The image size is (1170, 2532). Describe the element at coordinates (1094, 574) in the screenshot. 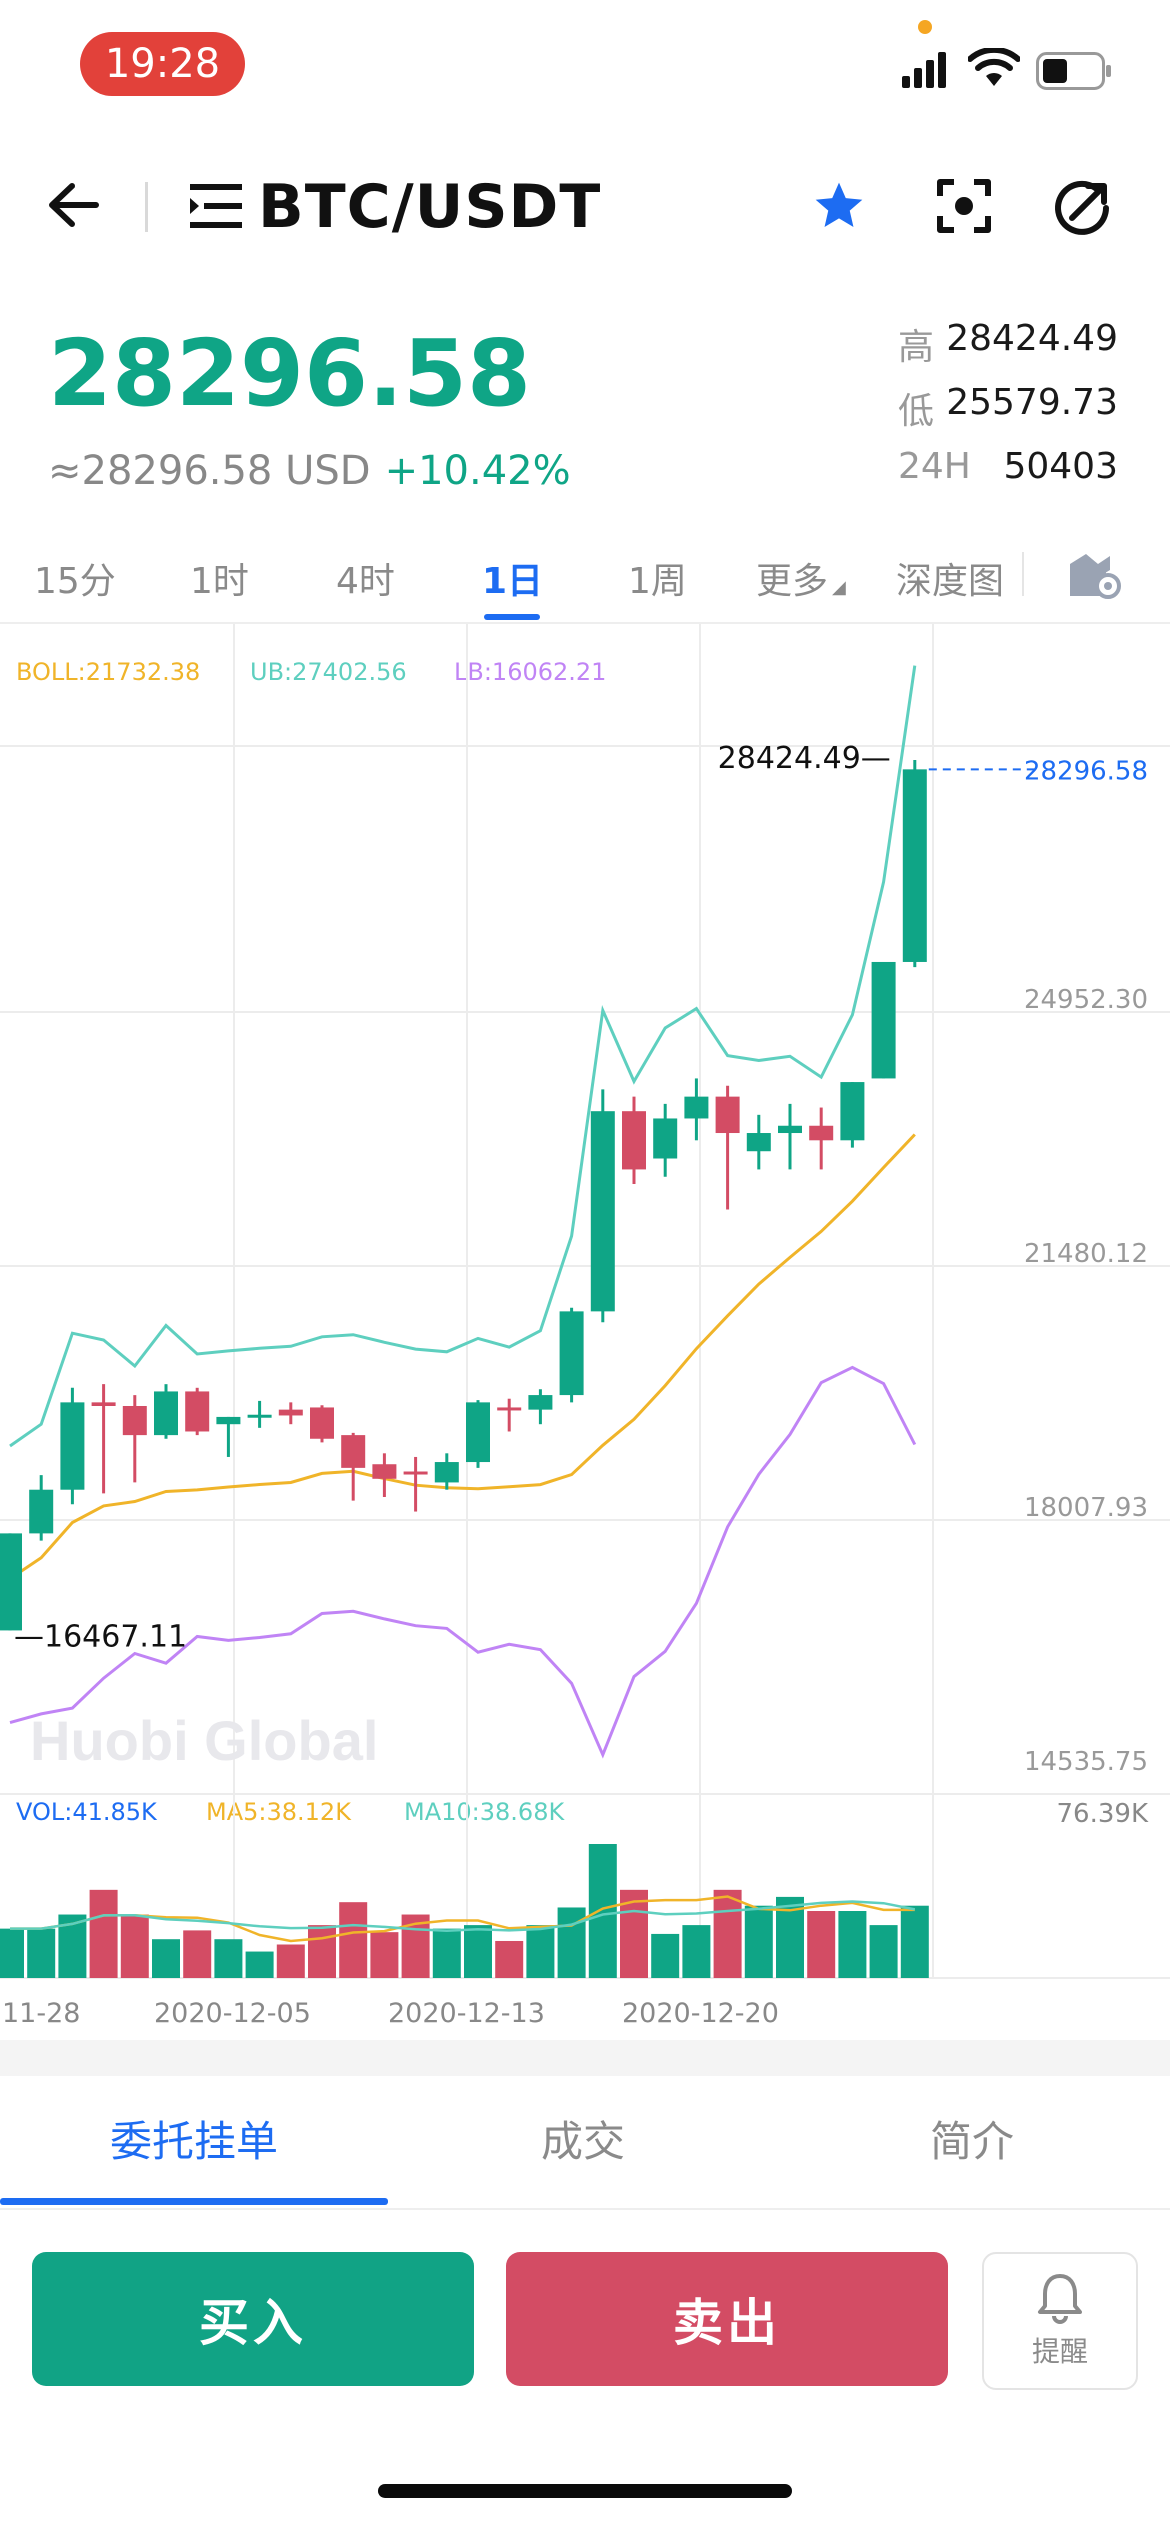

I see `chart-settings-icon` at that location.